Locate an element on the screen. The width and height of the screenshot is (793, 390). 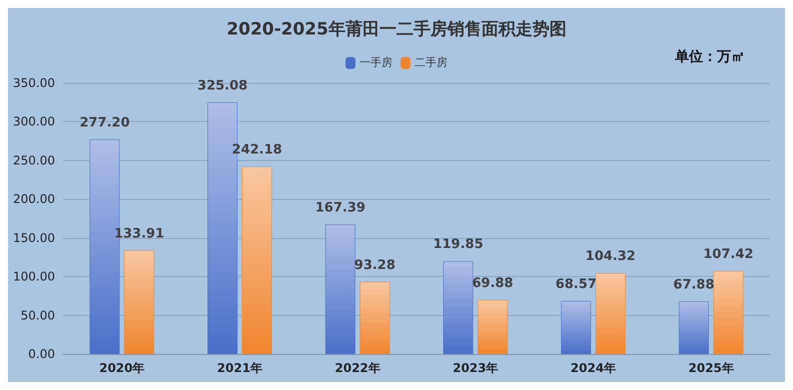
data-label: 93.28 is located at coordinates (375, 265).